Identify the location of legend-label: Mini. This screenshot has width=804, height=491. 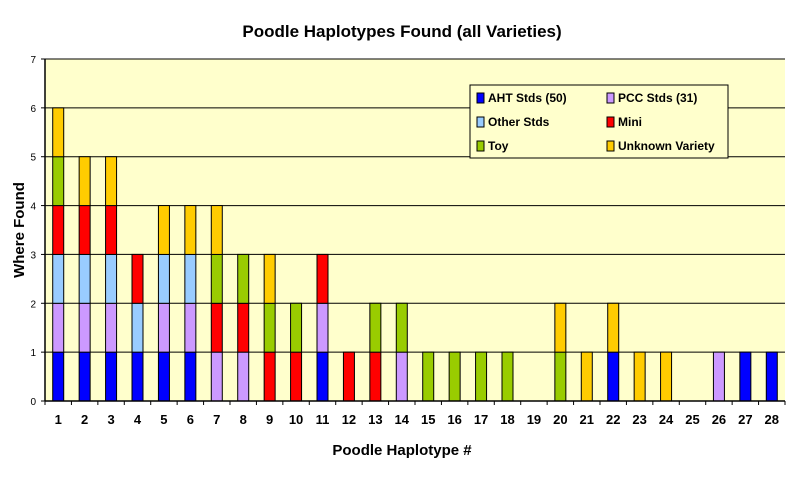
(630, 122).